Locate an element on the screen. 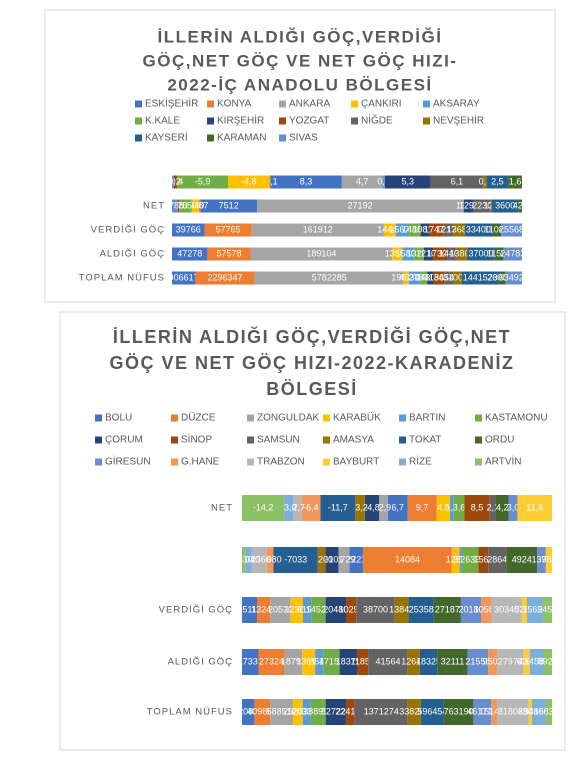 Image resolution: width=584 pixels, height=770 pixels. value-label: 365419 is located at coordinates (449, 277).